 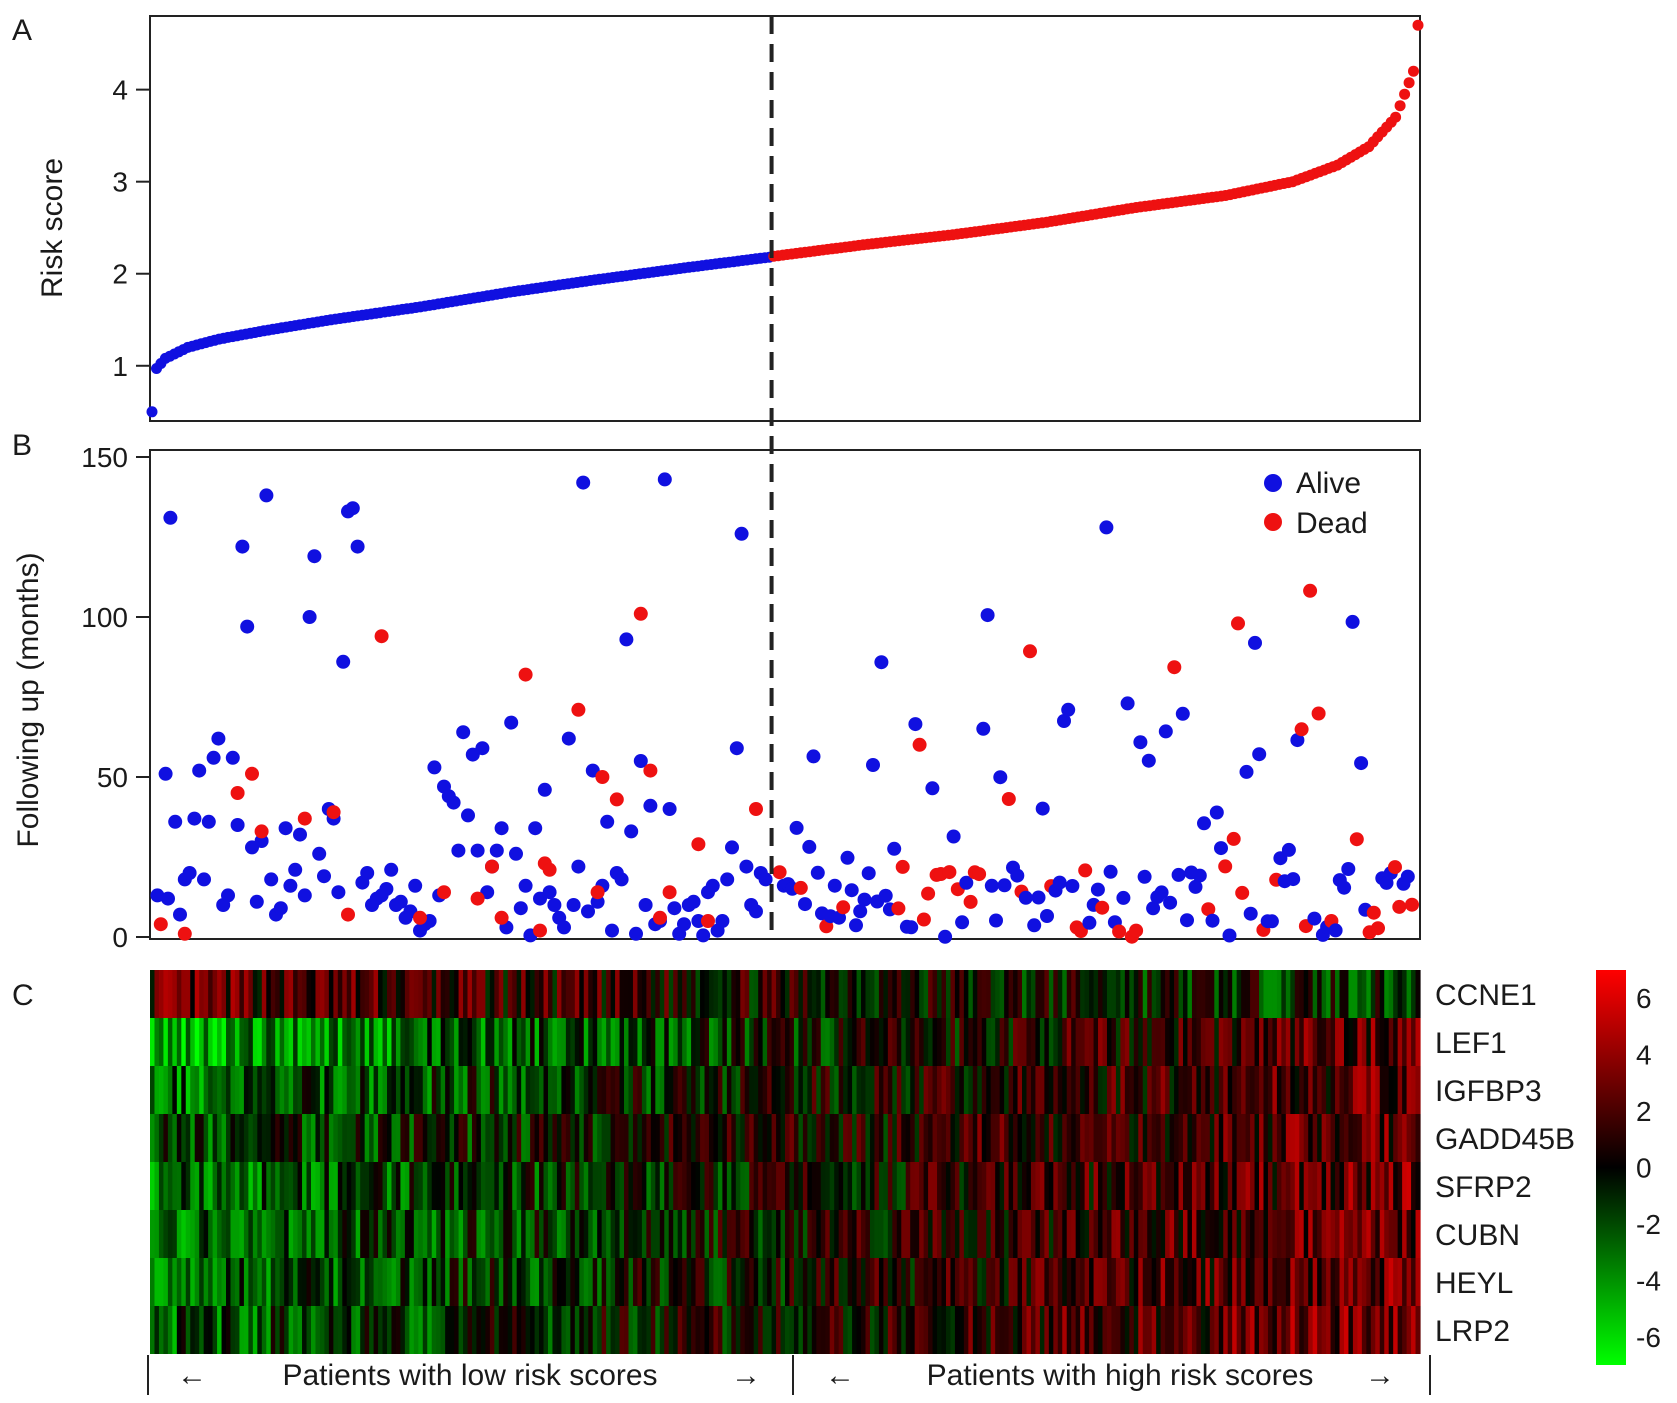 I want to click on panel-letter-a: A, so click(x=22, y=30).